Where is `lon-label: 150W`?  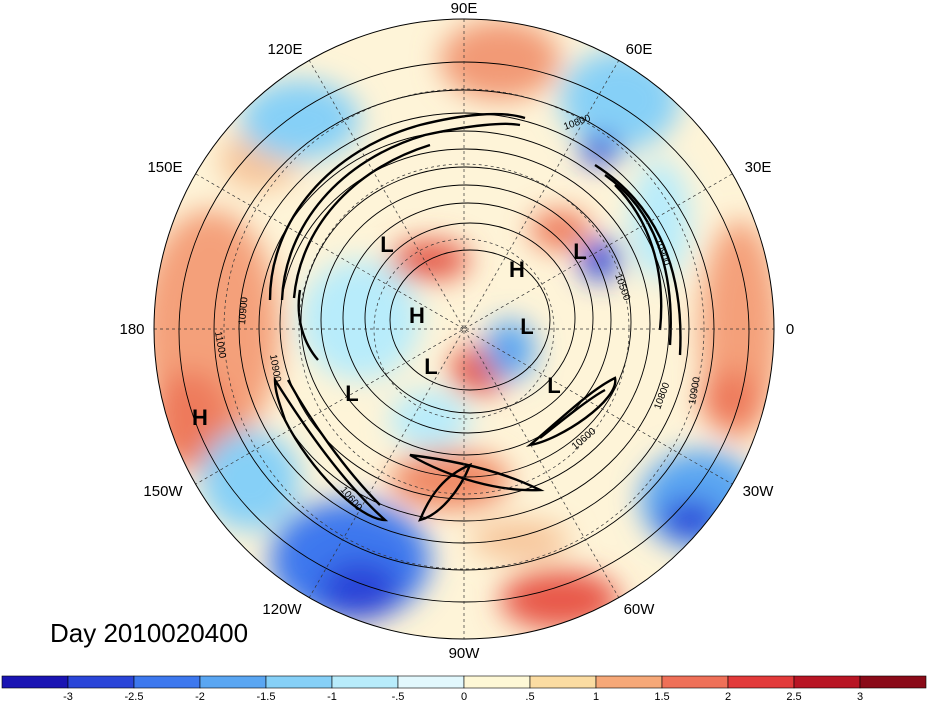
lon-label: 150W is located at coordinates (163, 491).